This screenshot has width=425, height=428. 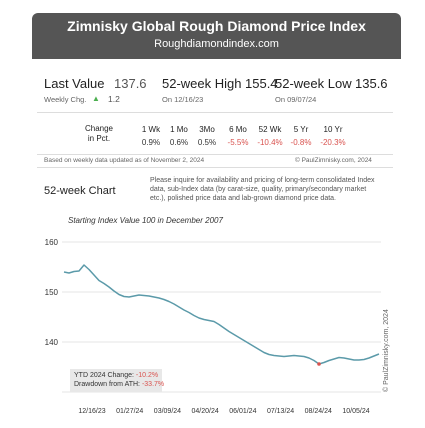 What do you see at coordinates (319, 364) in the screenshot?
I see `low-point-marker` at bounding box center [319, 364].